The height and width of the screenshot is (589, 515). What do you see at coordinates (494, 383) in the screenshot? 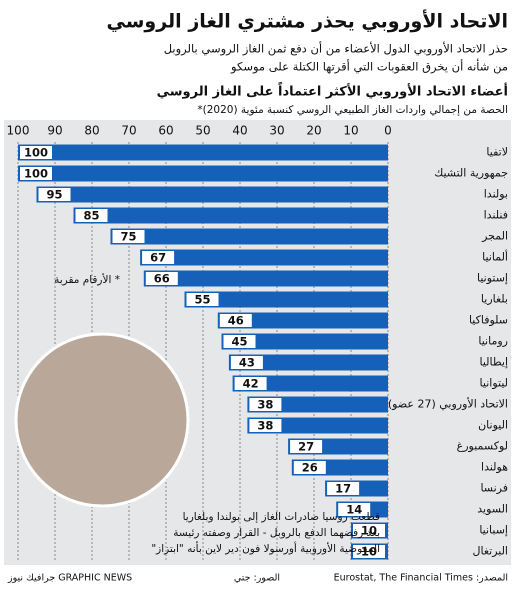
I see `category-label: ليتوانيا` at bounding box center [494, 383].